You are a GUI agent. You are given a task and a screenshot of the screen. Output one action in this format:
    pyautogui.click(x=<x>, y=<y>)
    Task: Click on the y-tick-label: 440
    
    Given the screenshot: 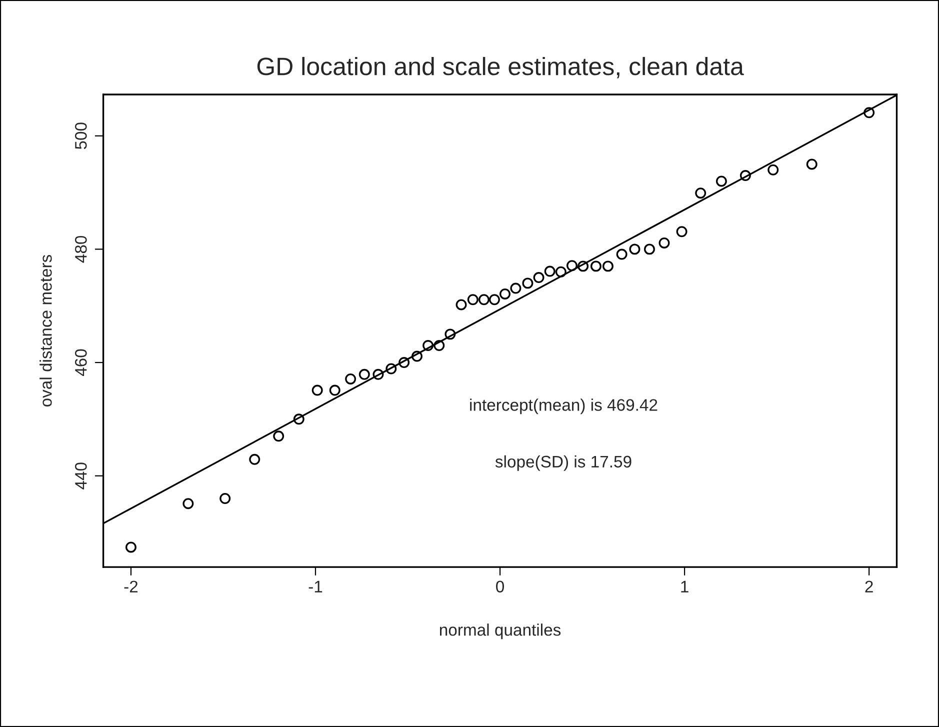 What is the action you would take?
    pyautogui.click(x=81, y=476)
    